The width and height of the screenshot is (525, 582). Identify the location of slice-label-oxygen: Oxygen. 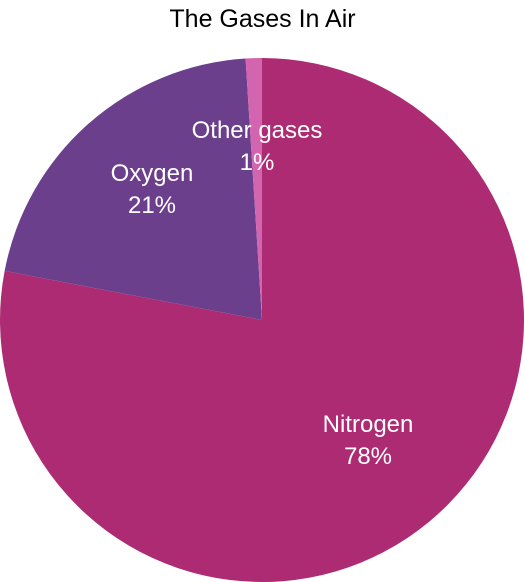
(152, 173).